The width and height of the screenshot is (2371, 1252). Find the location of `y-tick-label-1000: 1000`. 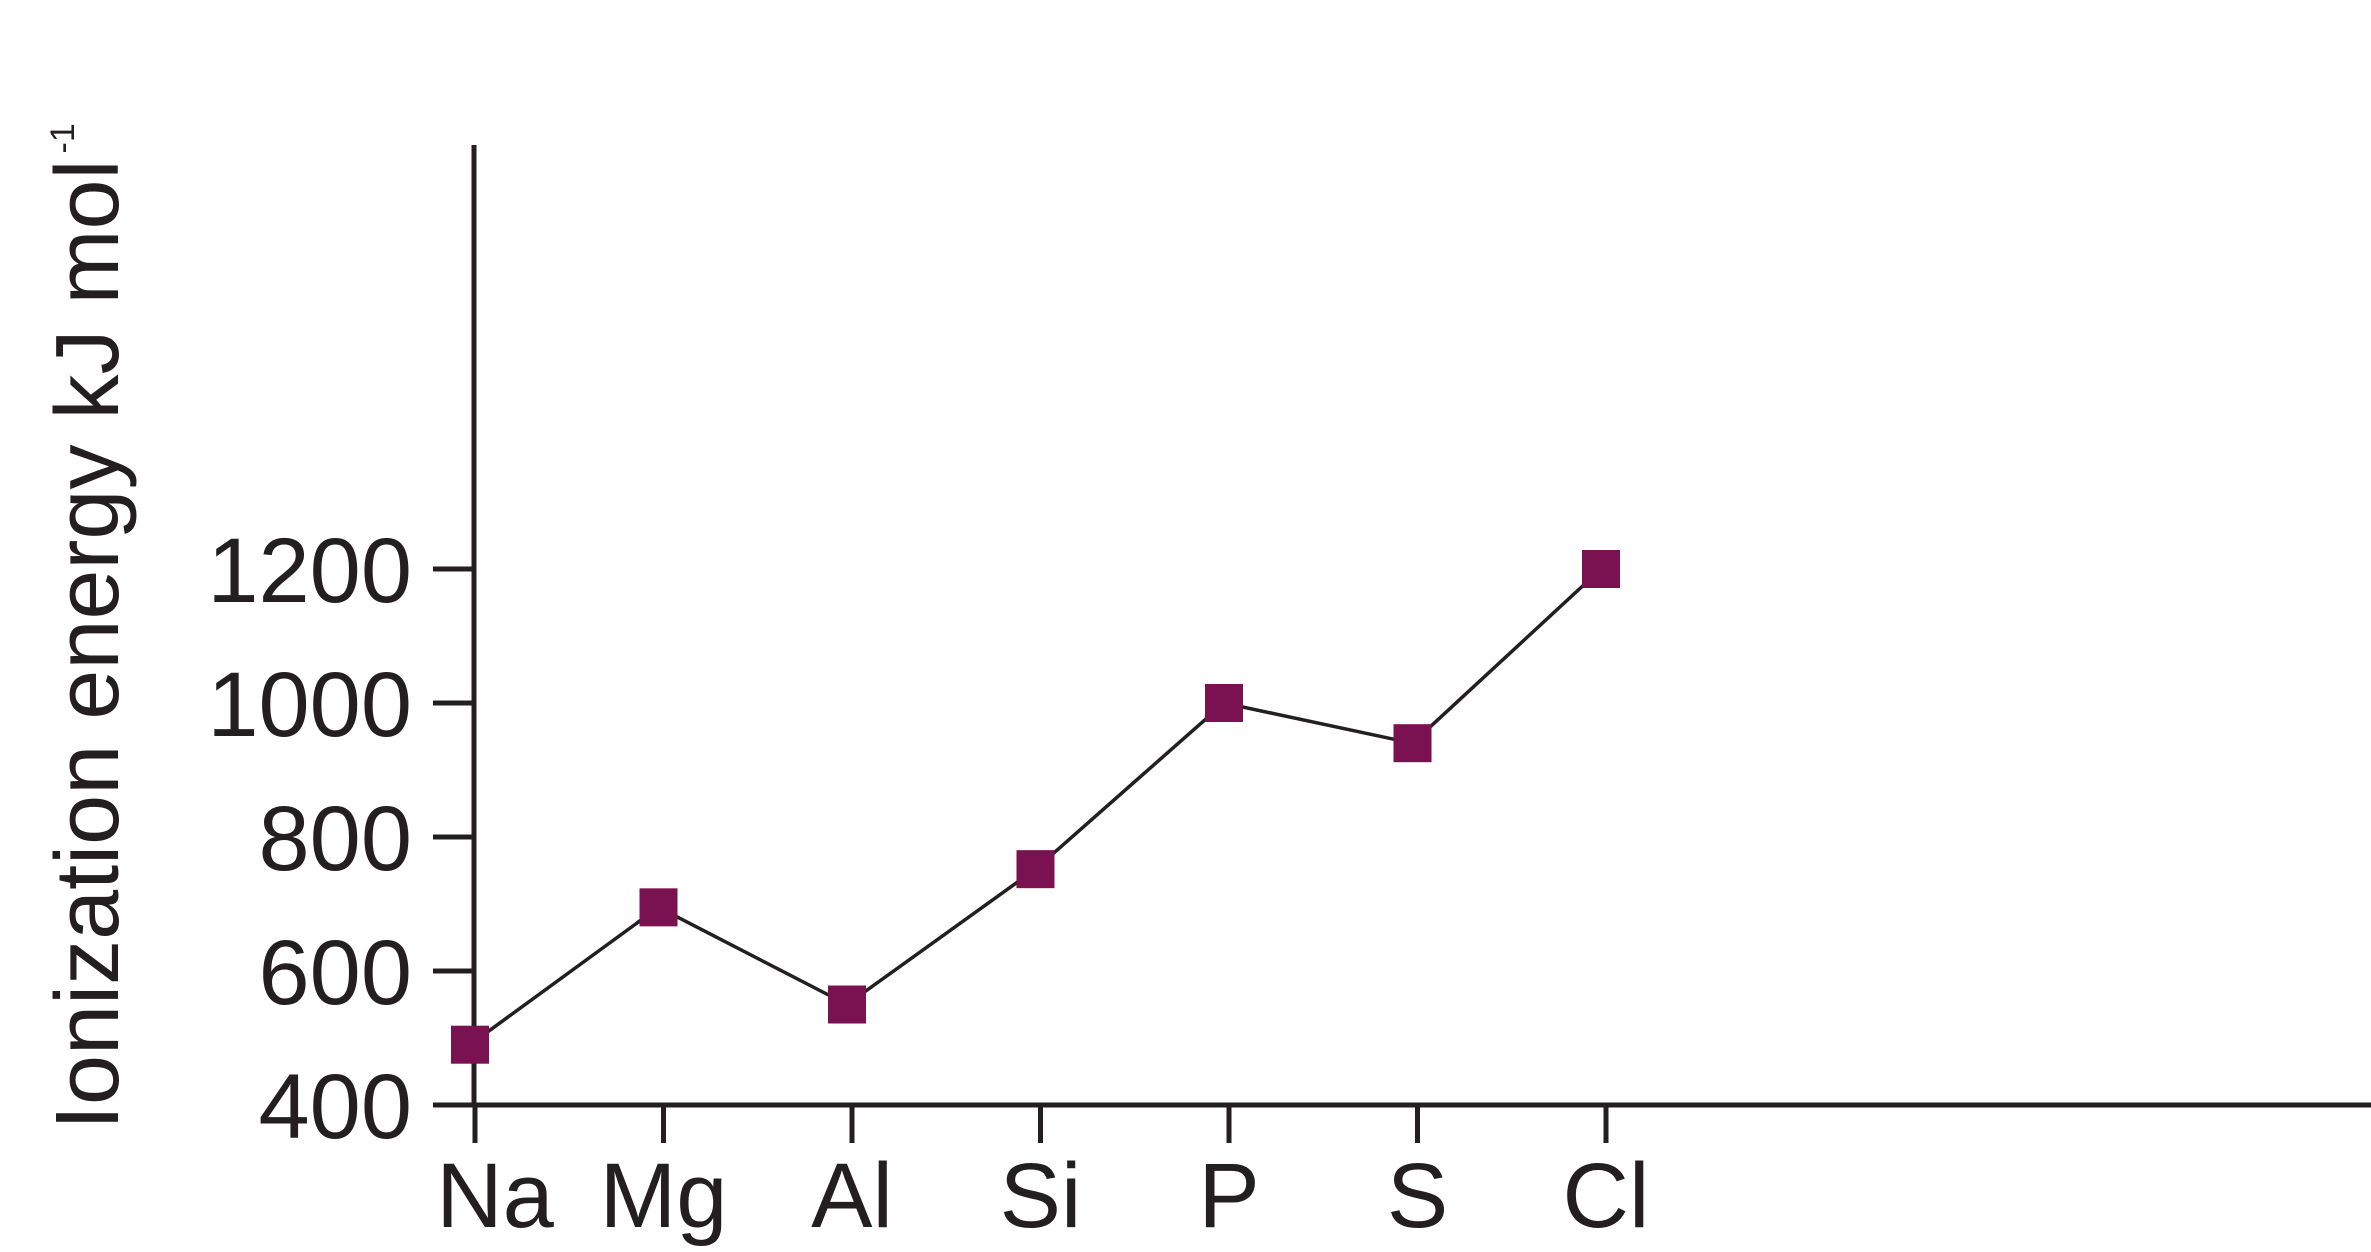

y-tick-label-1000: 1000 is located at coordinates (309, 705).